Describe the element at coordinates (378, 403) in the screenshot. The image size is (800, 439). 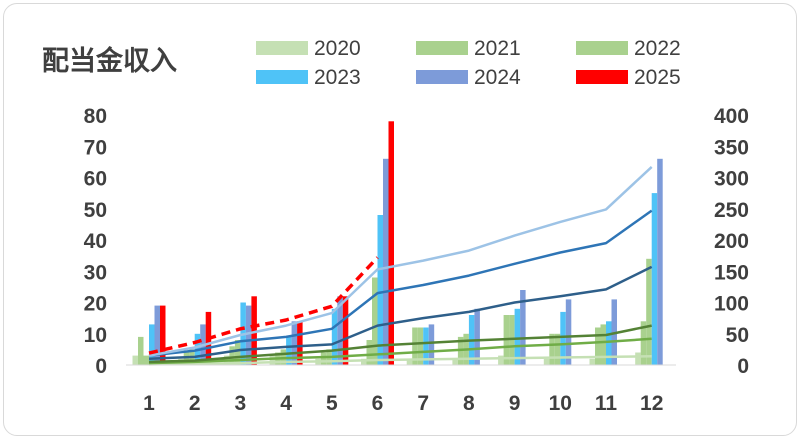
I see `x-axis-tick: 6` at that location.